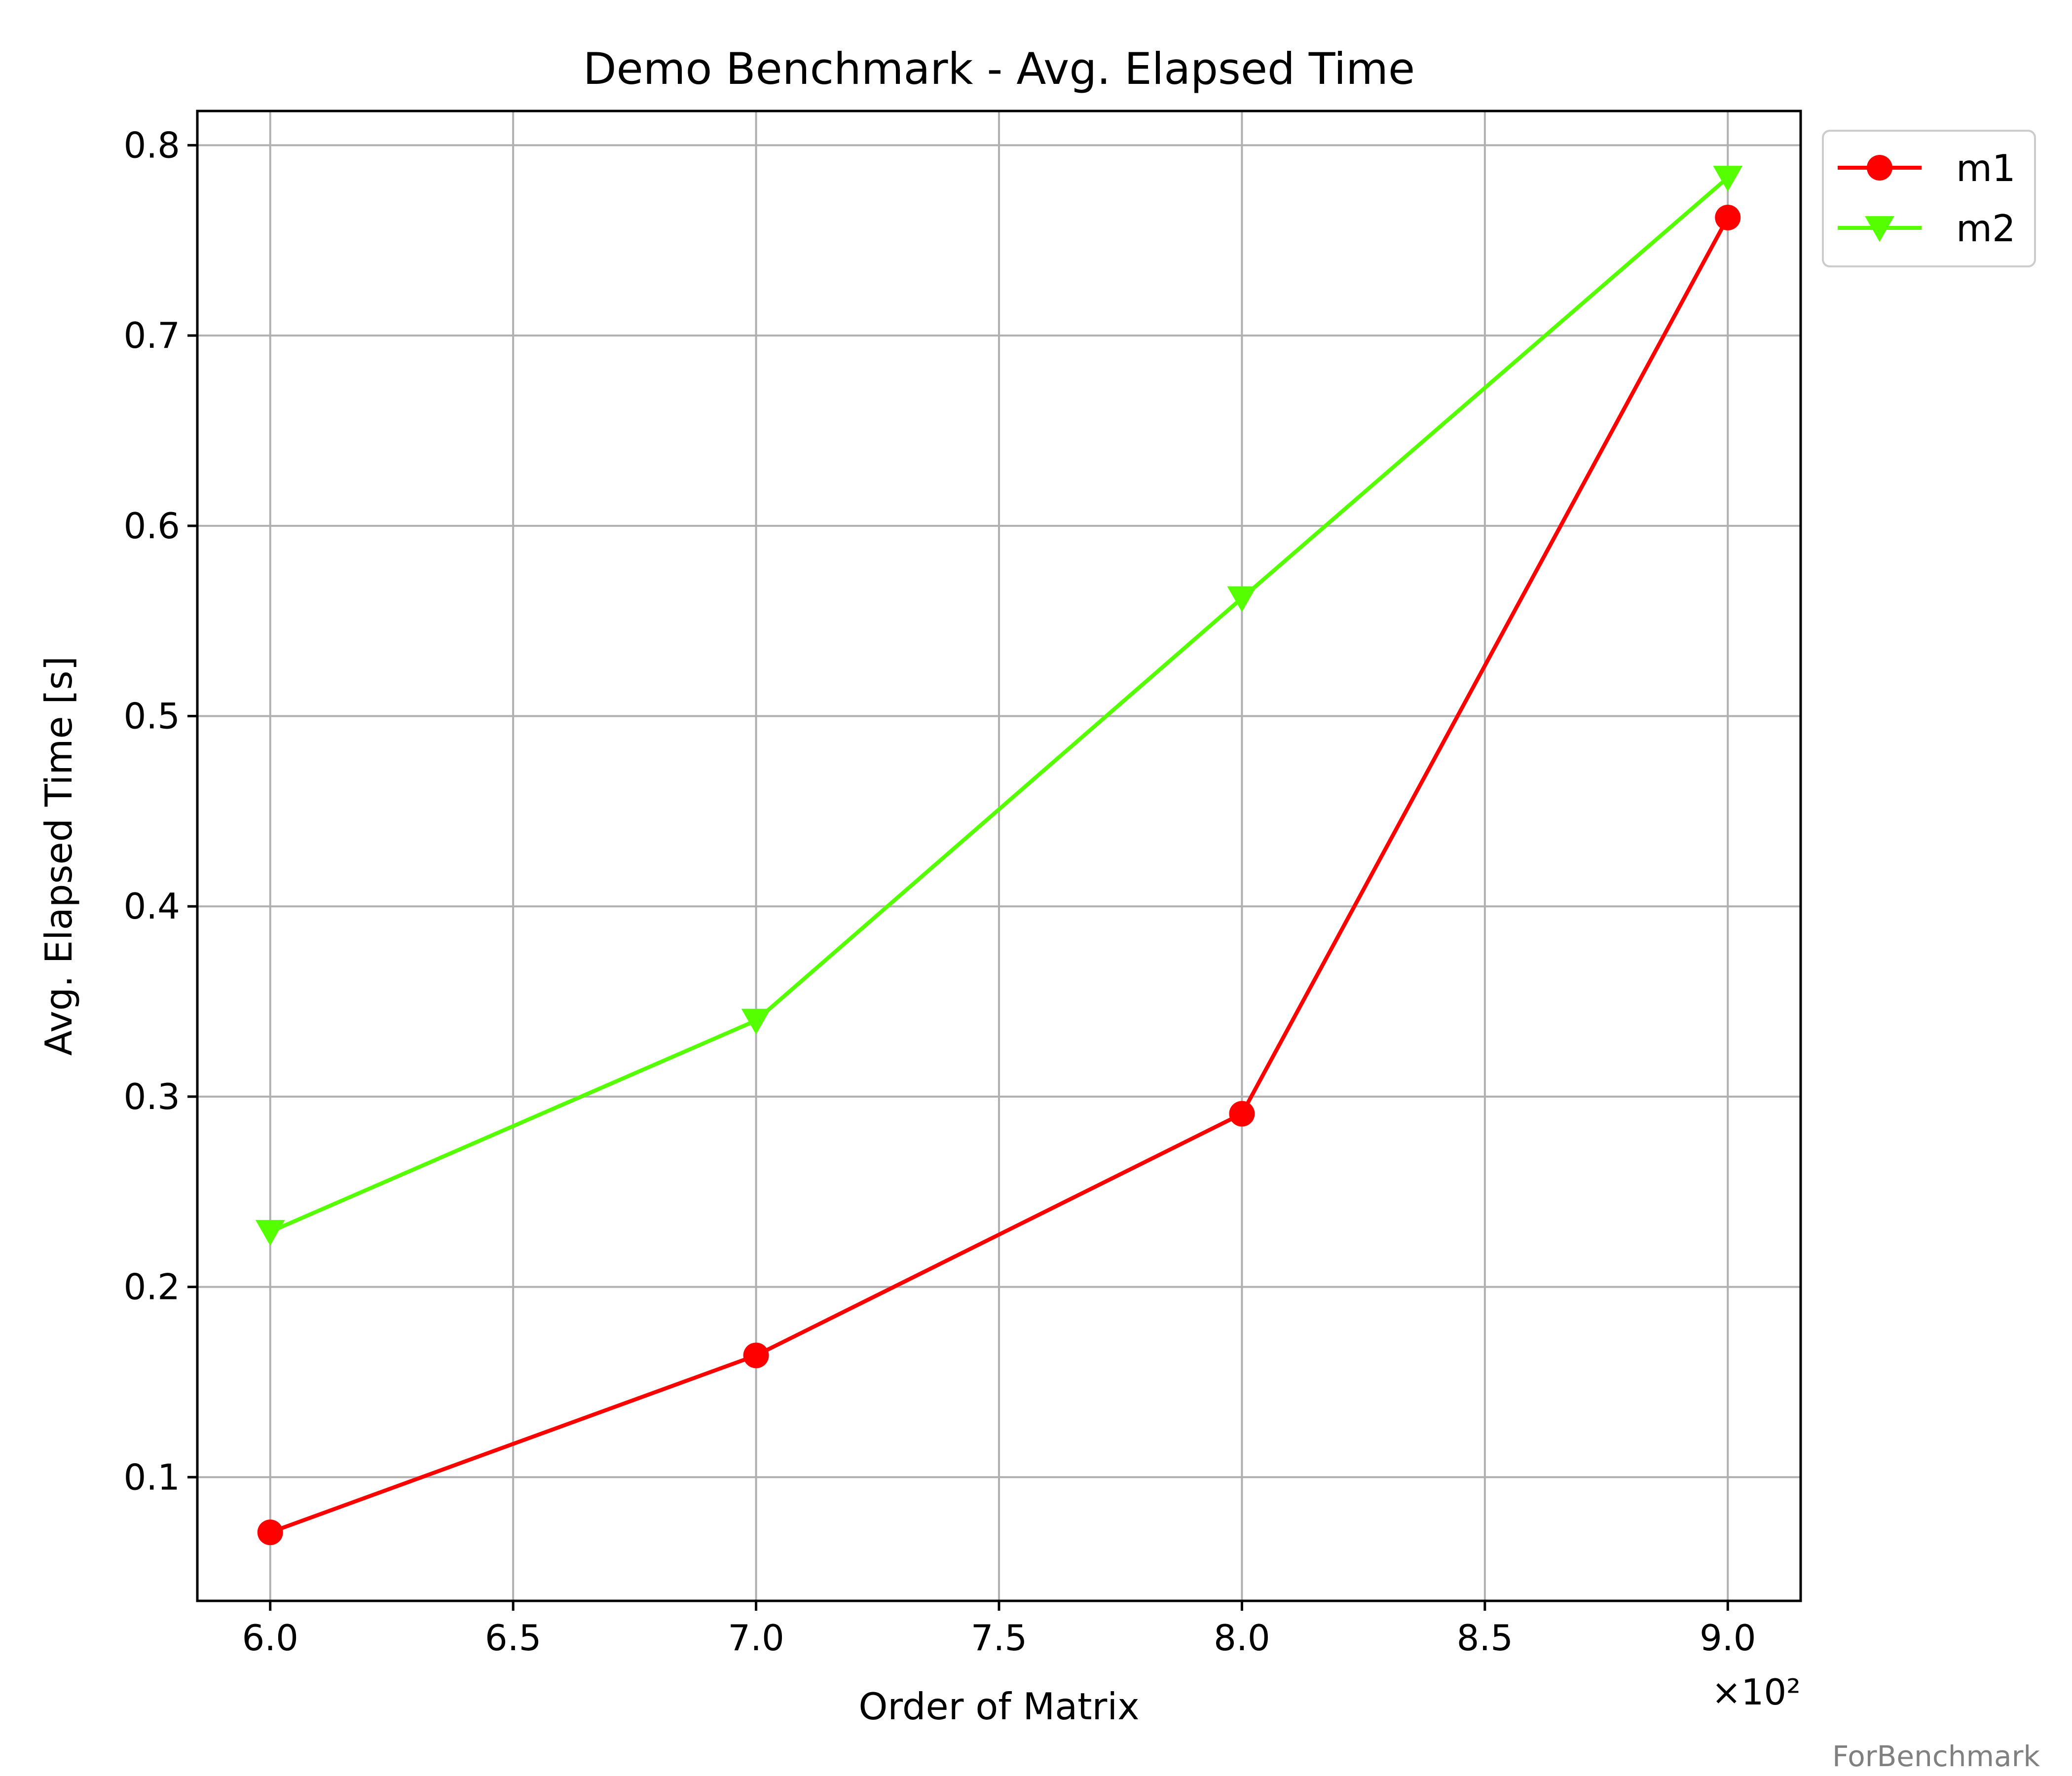  I want to click on y-tick-label: 0.6, so click(152, 526).